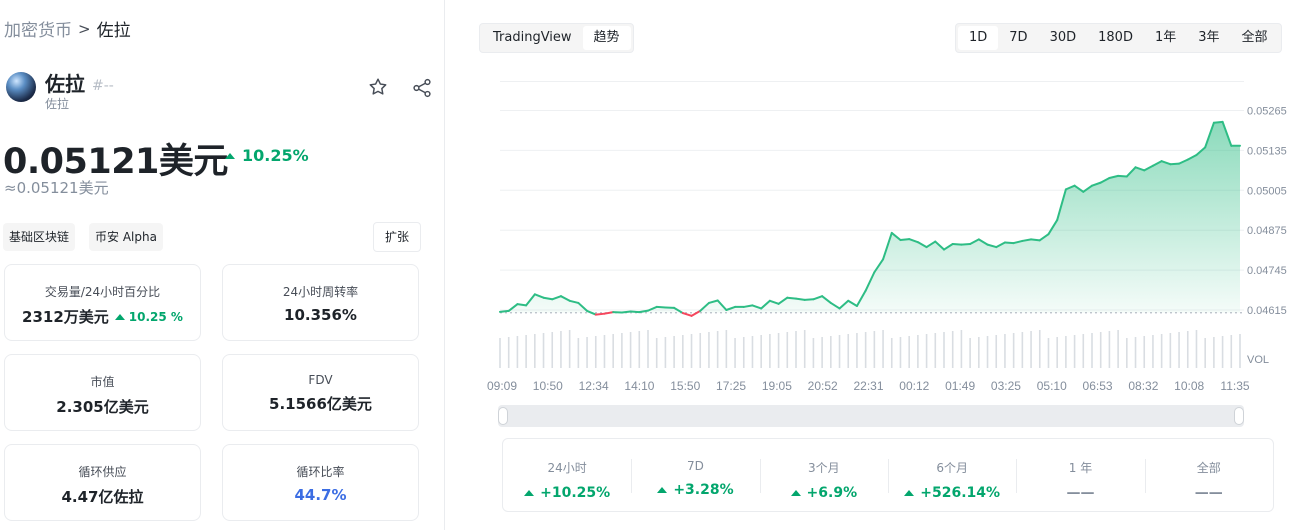 The height and width of the screenshot is (530, 1310). I want to click on star-icon, so click(378, 87).